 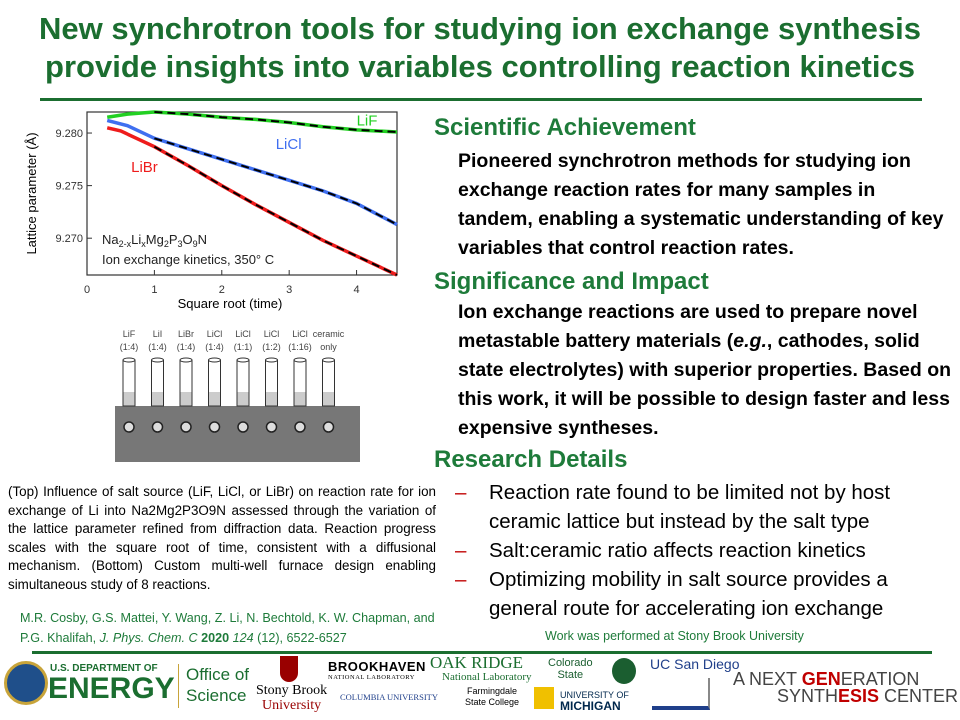 I want to click on well-ratio: only, so click(x=328, y=347).